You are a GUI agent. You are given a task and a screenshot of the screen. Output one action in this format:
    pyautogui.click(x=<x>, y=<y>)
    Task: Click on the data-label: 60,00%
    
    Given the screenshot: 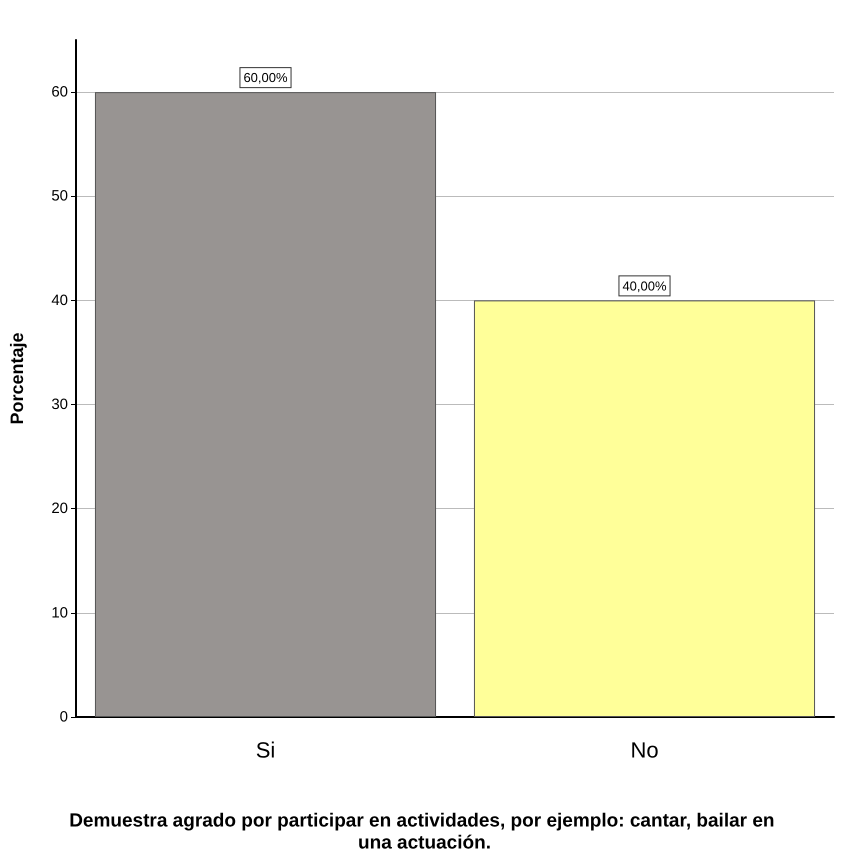 What is the action you would take?
    pyautogui.click(x=265, y=78)
    